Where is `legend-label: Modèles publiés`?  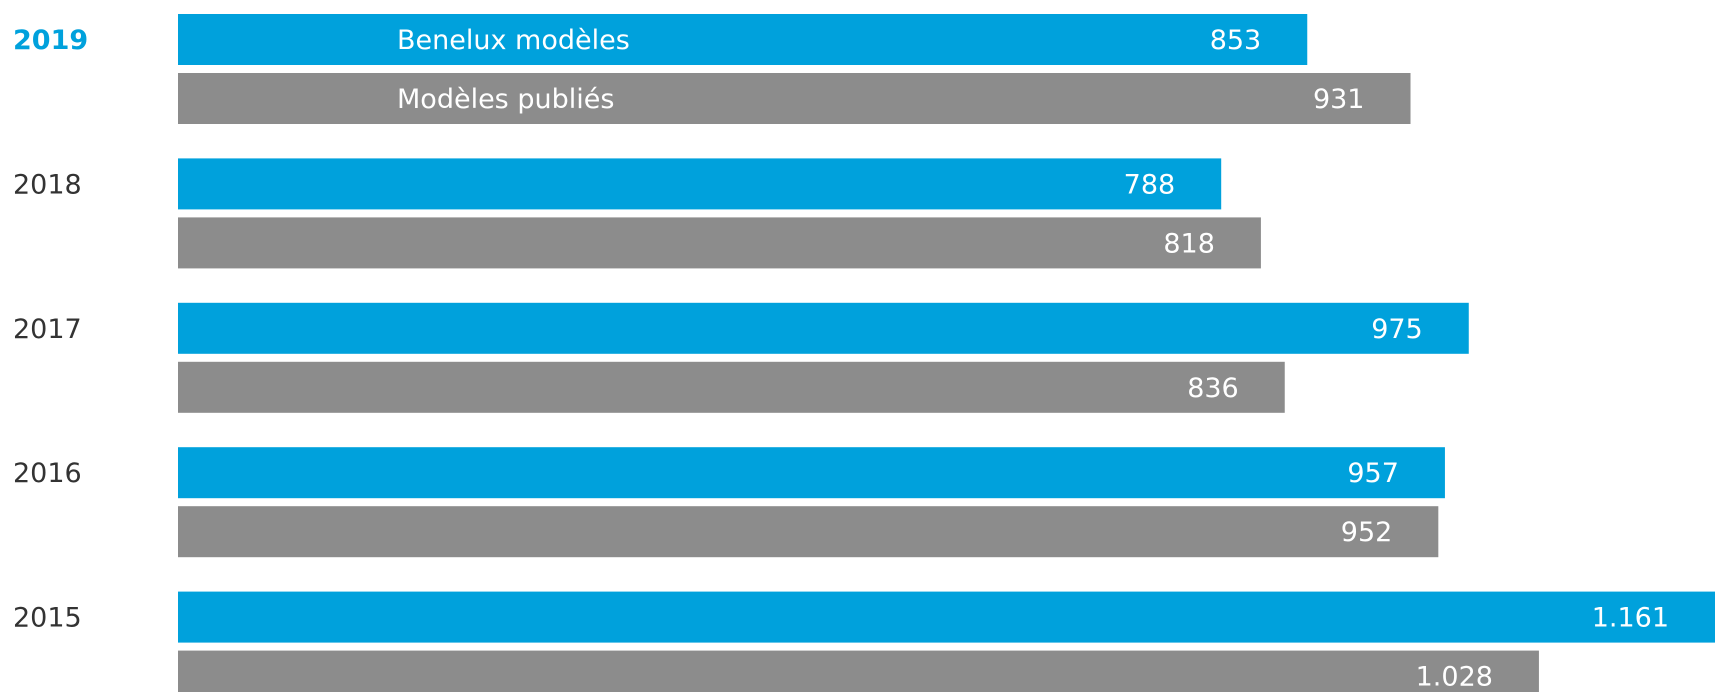 legend-label: Modèles publiés is located at coordinates (505, 99).